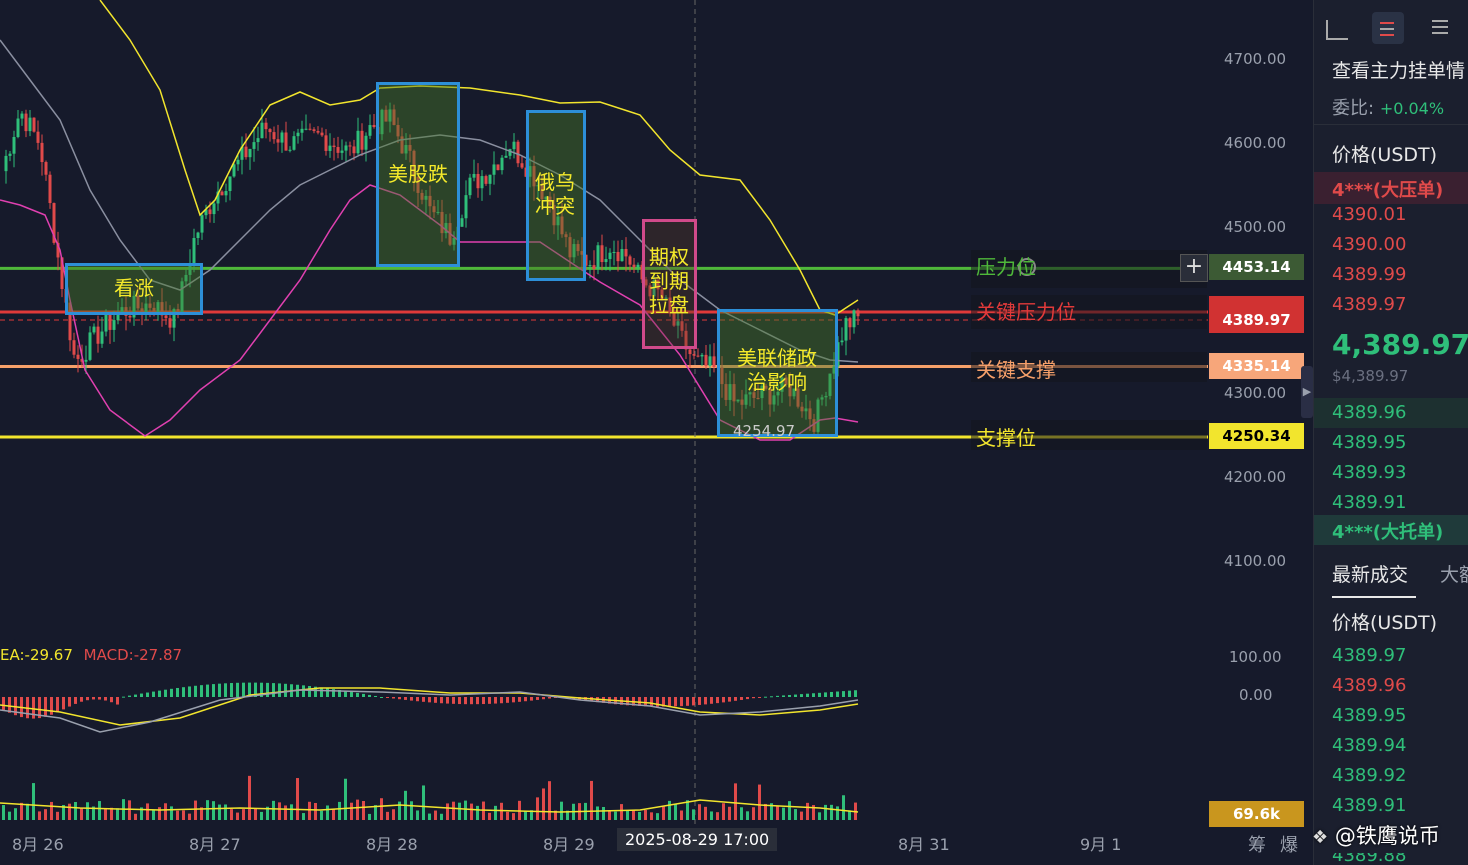 This screenshot has height=865, width=1468. What do you see at coordinates (1369, 304) in the screenshot?
I see `ask-price: 4389.97` at bounding box center [1369, 304].